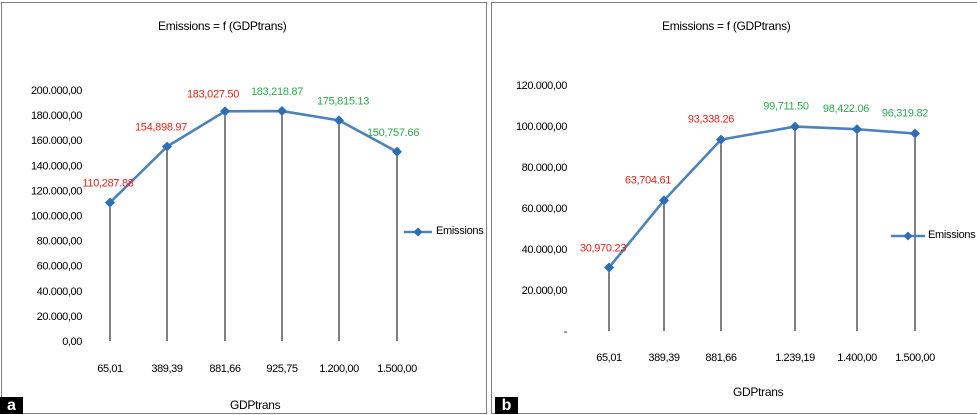 This screenshot has height=415, width=977. What do you see at coordinates (277, 92) in the screenshot?
I see `data-label: 183,218.87` at bounding box center [277, 92].